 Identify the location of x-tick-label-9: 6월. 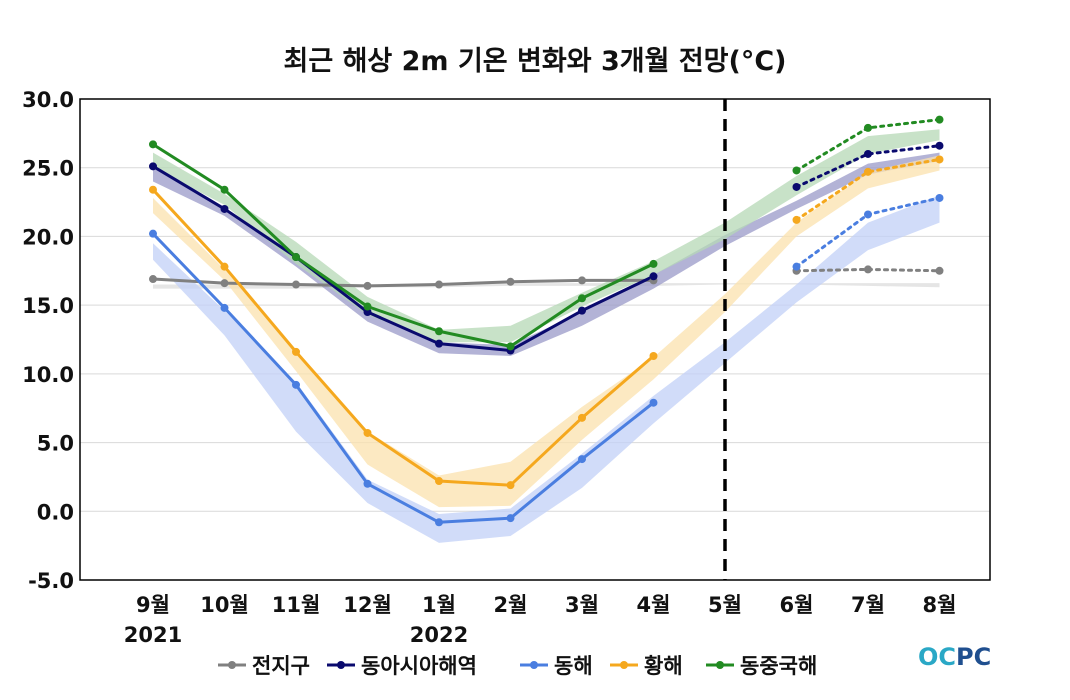
(797, 605).